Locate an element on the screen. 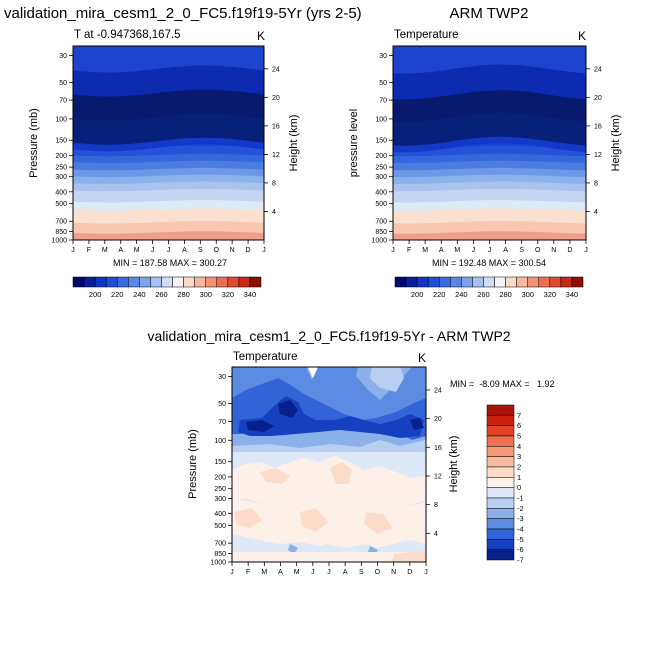 This screenshot has height=656, width=657. pressure-tick-label: 50 is located at coordinates (383, 83).